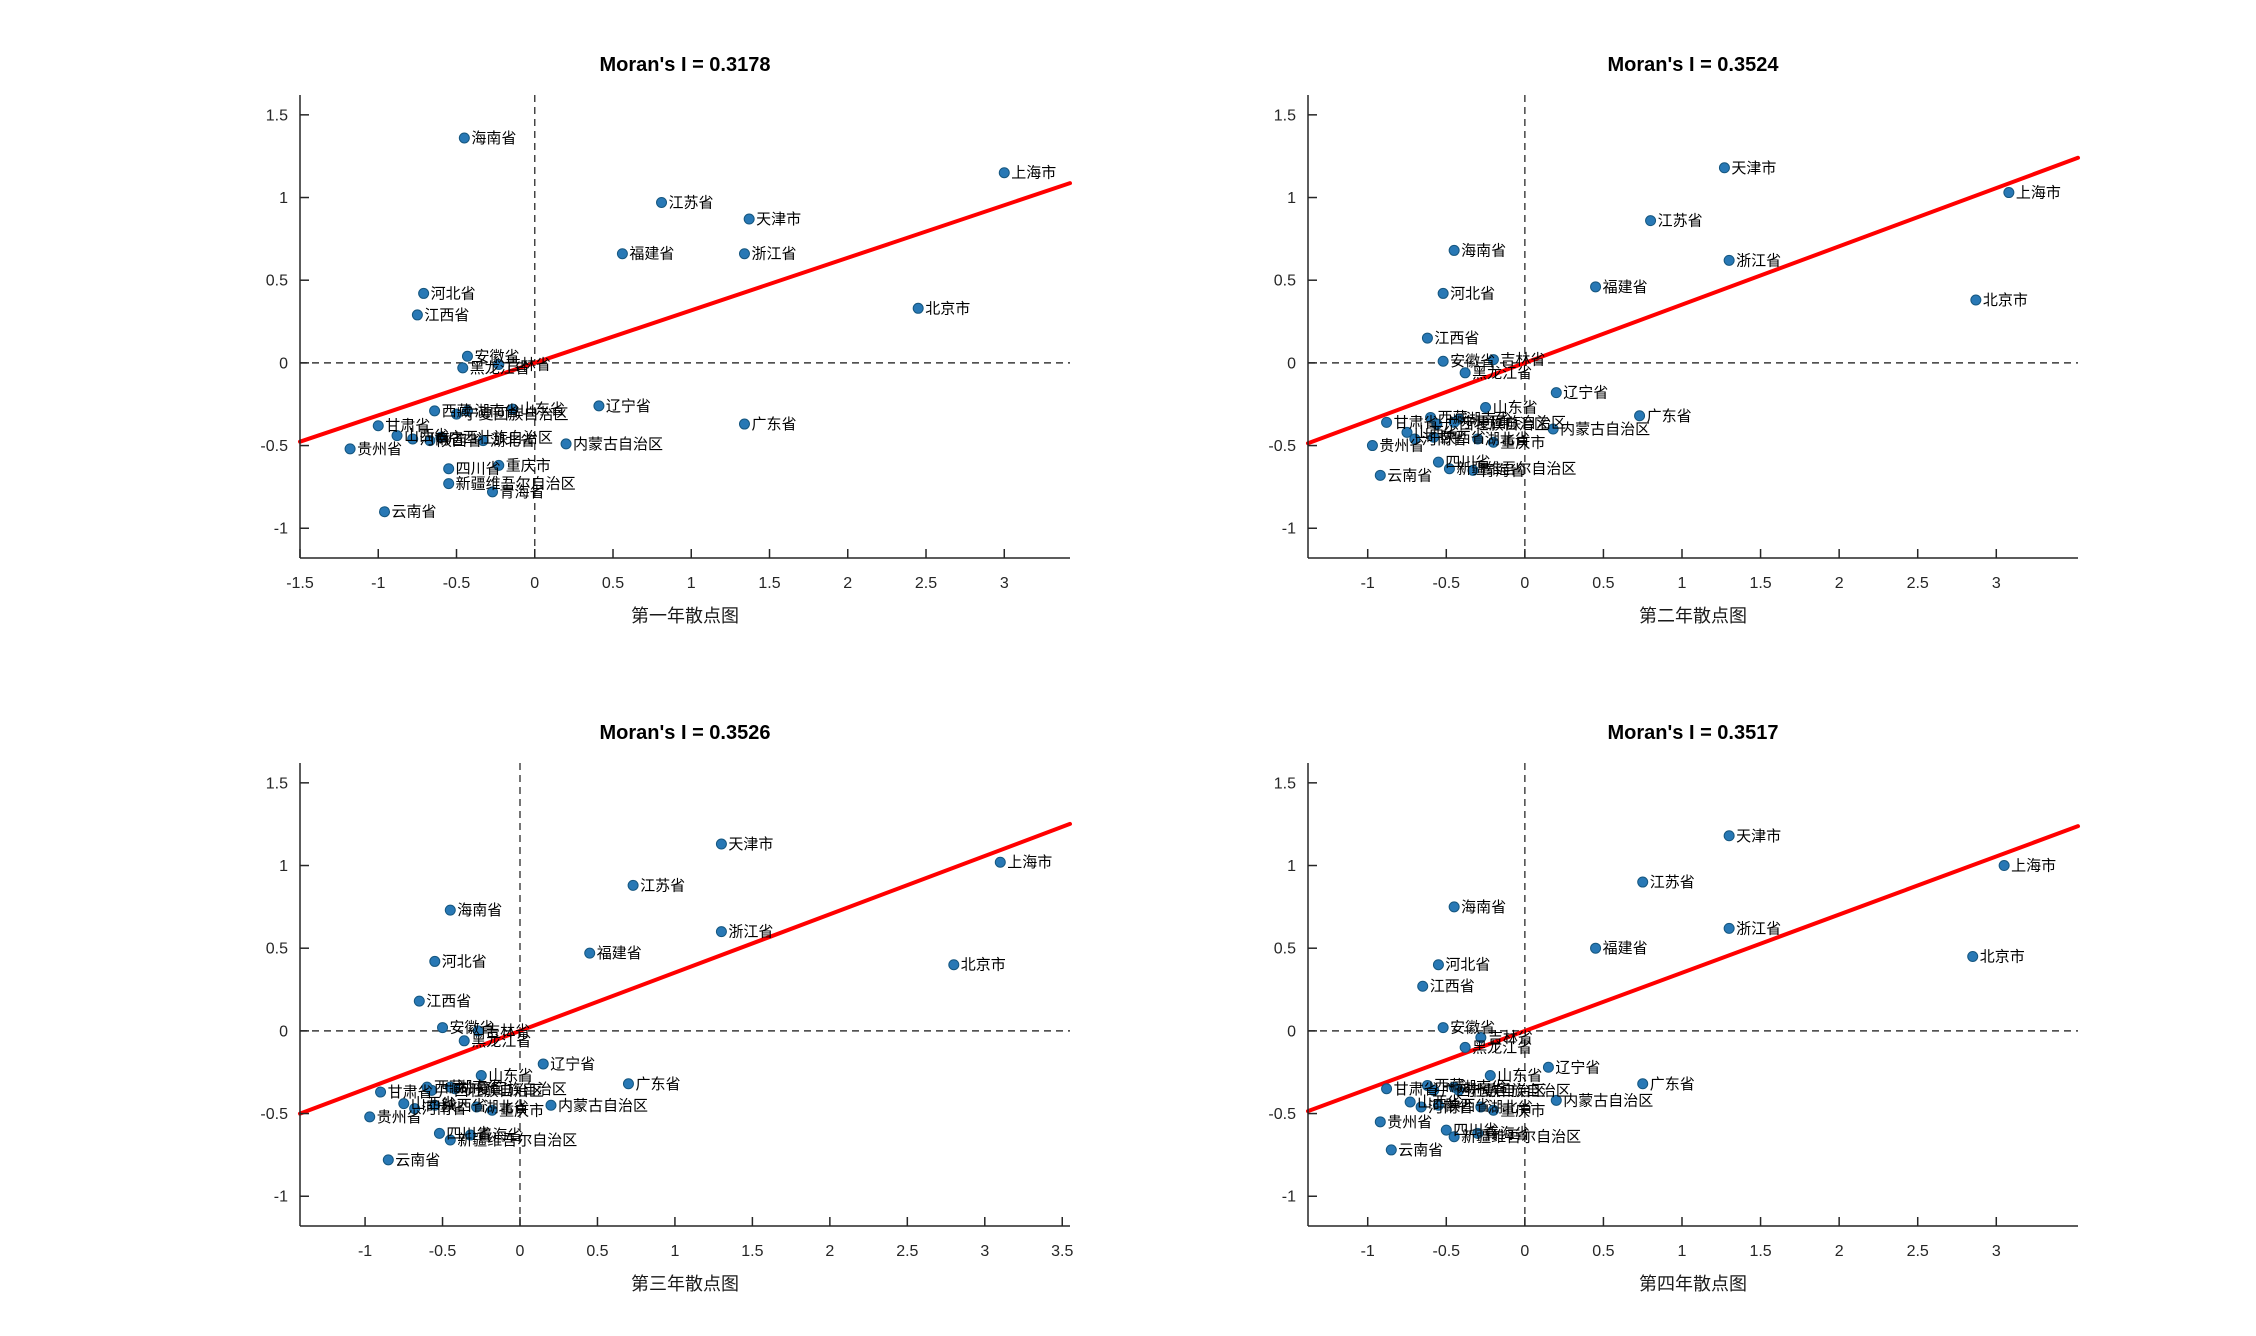  I want to click on x-axis-label: 第一年散点图, so click(685, 616).